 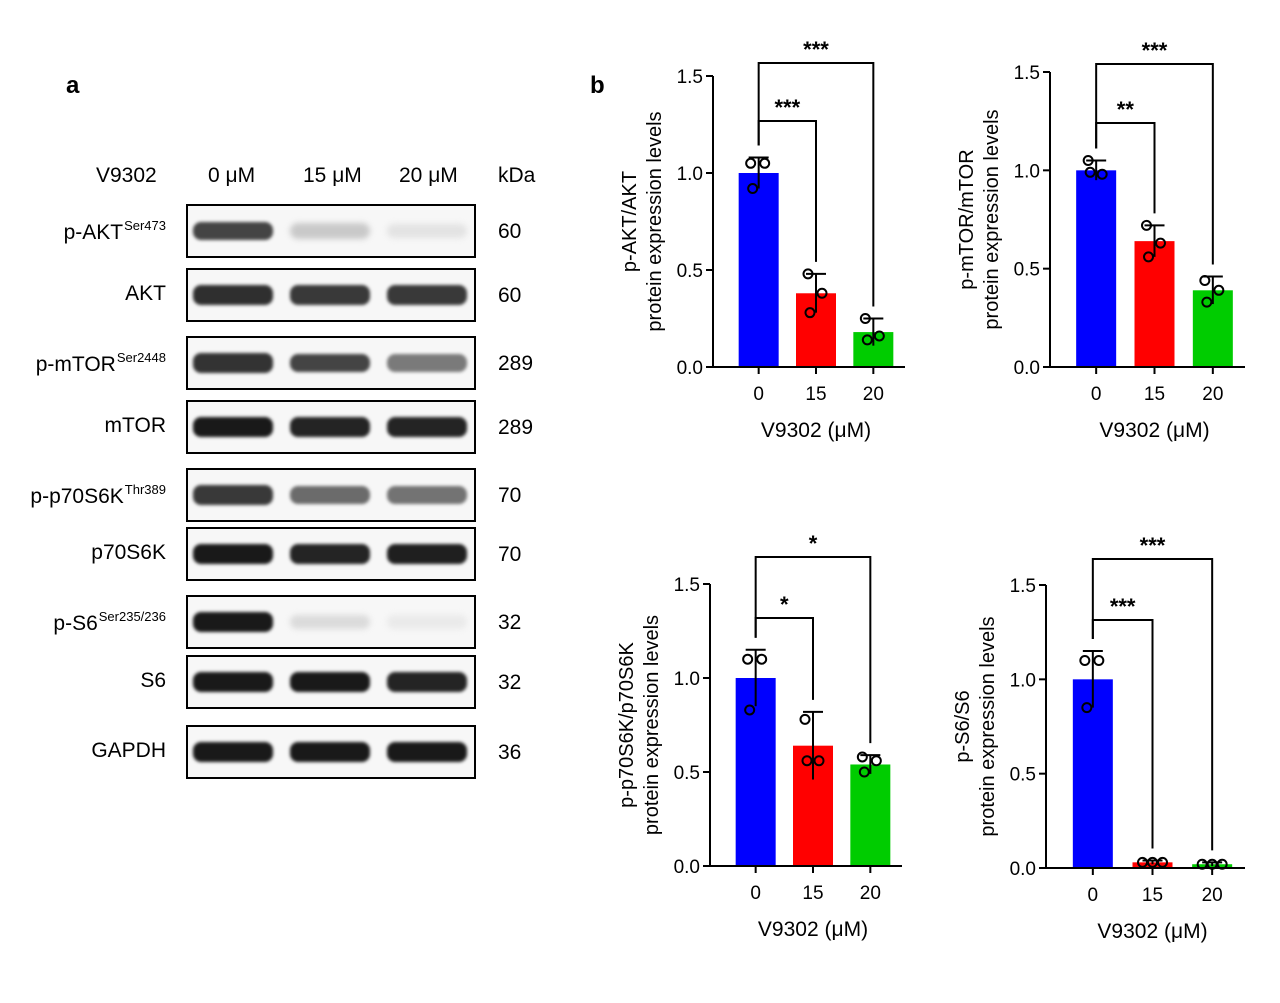 What do you see at coordinates (132, 616) in the screenshot?
I see `blot-label-site: Ser235/236` at bounding box center [132, 616].